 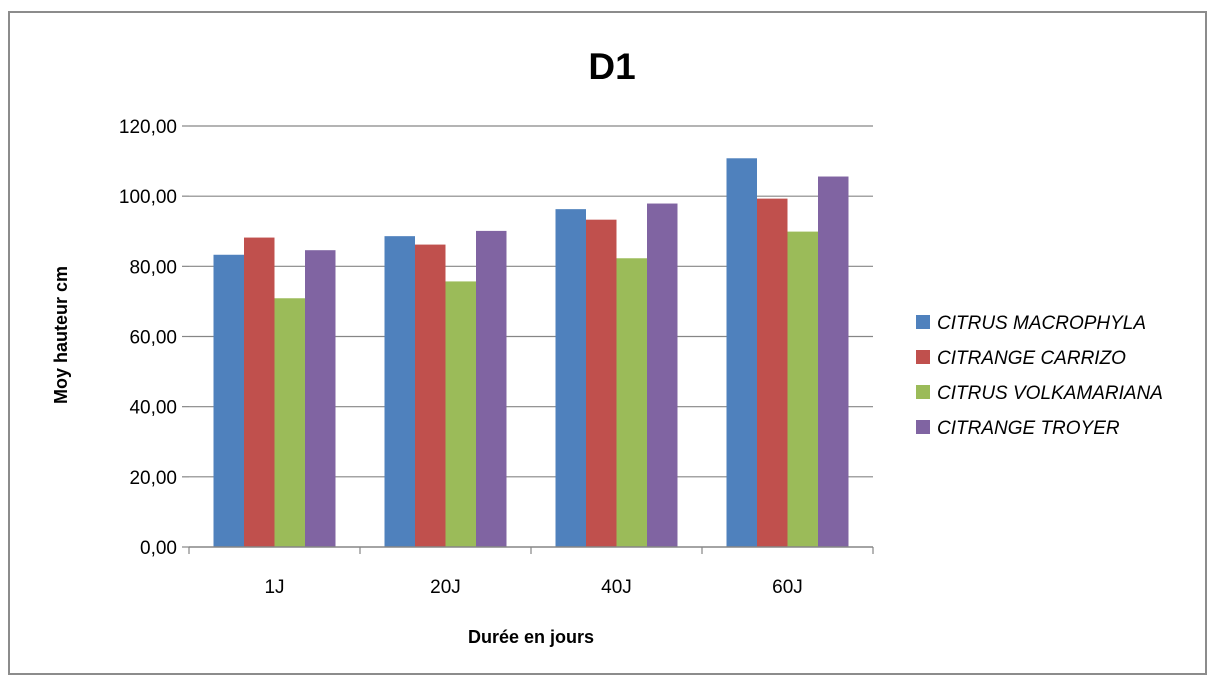 What do you see at coordinates (533, 587) in the screenshot?
I see `x-tick-labels: 1J 20J 40J 60J` at bounding box center [533, 587].